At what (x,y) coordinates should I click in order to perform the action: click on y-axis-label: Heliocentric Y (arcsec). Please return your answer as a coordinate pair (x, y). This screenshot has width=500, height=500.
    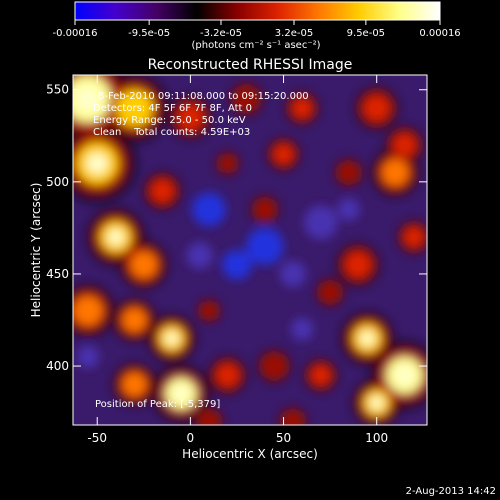
    Looking at the image, I should click on (36, 250).